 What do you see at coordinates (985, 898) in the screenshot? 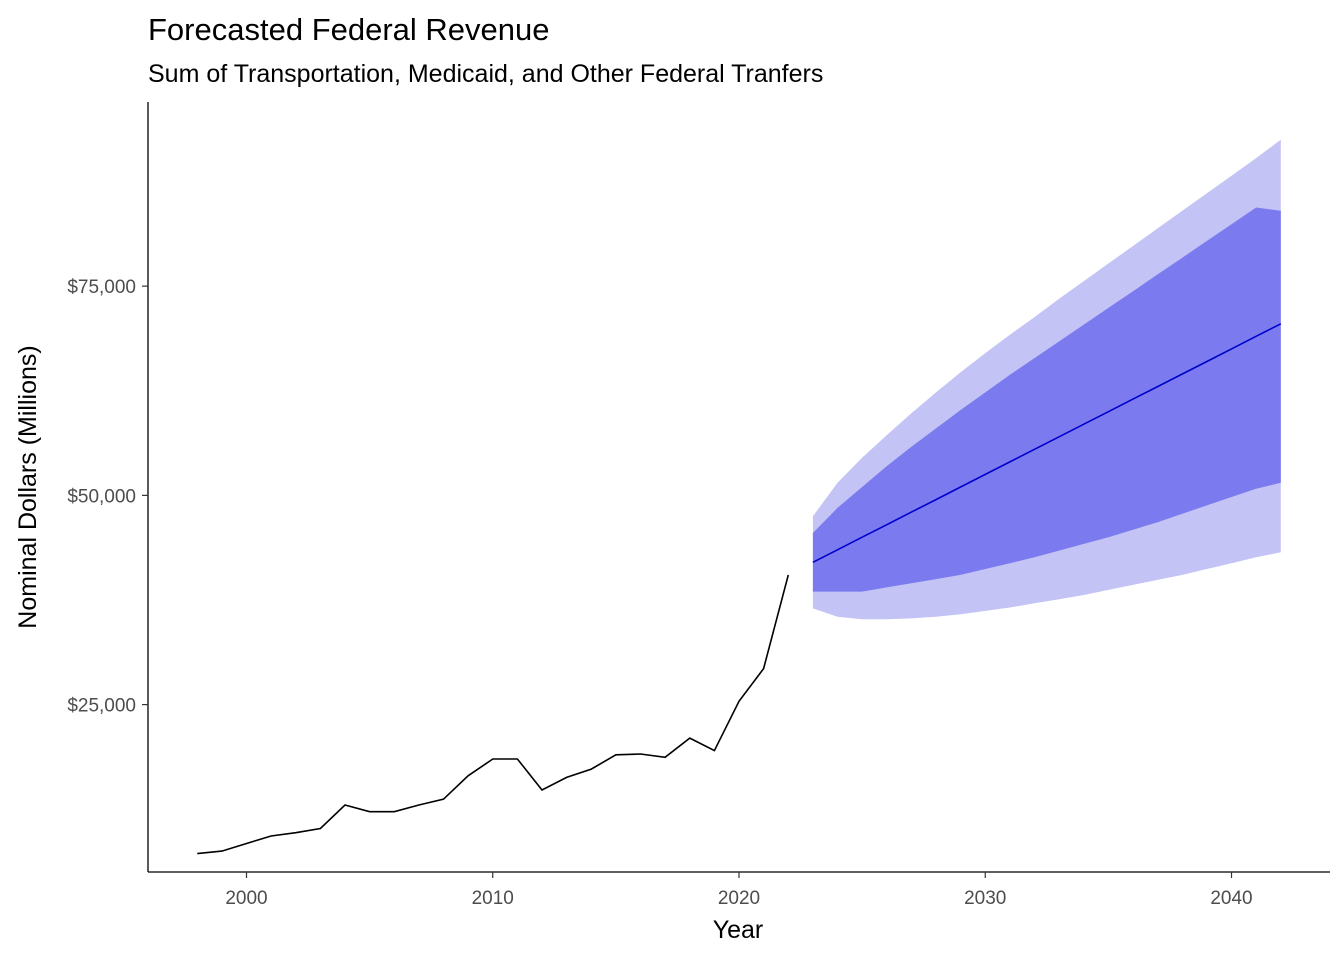
I see `x-tick-label: 2030` at bounding box center [985, 898].